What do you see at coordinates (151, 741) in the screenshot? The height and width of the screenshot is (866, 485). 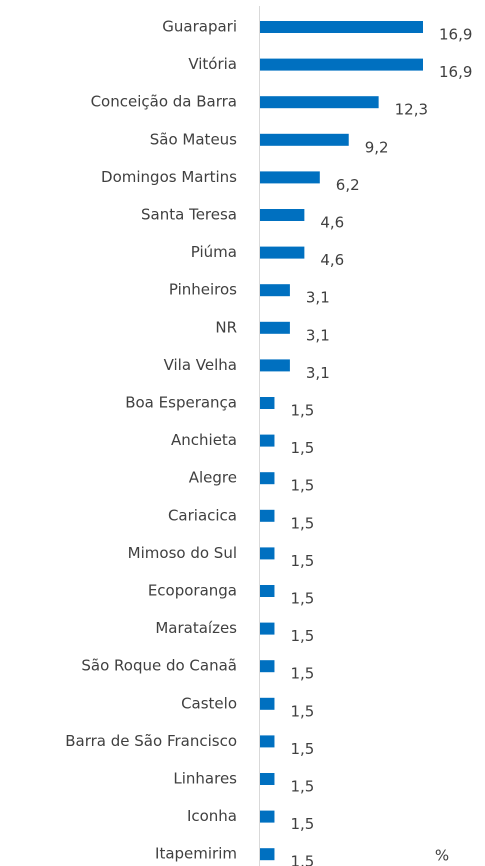 I see `category-label: Barra de São Francisco` at bounding box center [151, 741].